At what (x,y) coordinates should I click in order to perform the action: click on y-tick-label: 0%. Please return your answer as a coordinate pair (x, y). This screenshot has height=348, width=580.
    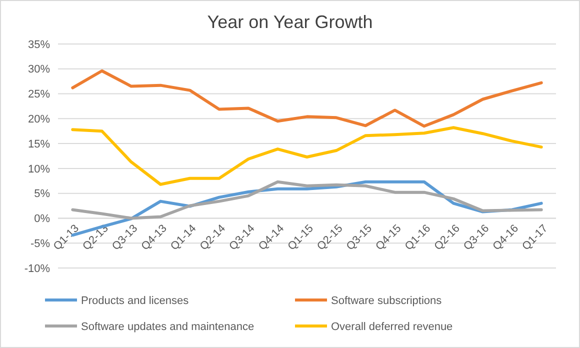
    Looking at the image, I should click on (42, 219).